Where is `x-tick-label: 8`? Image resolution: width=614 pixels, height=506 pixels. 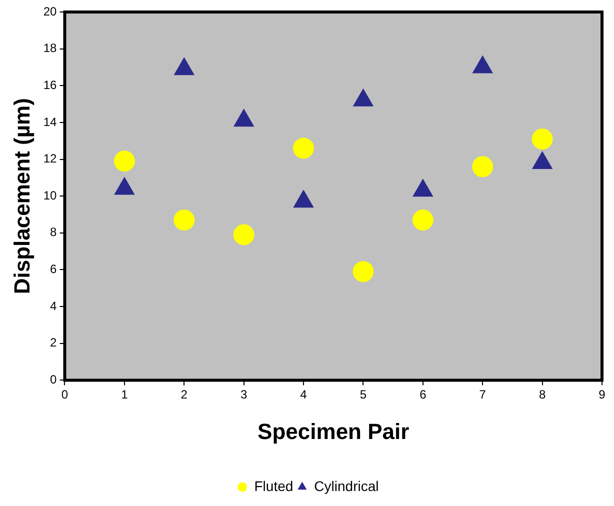
x-tick-label: 8 is located at coordinates (542, 395).